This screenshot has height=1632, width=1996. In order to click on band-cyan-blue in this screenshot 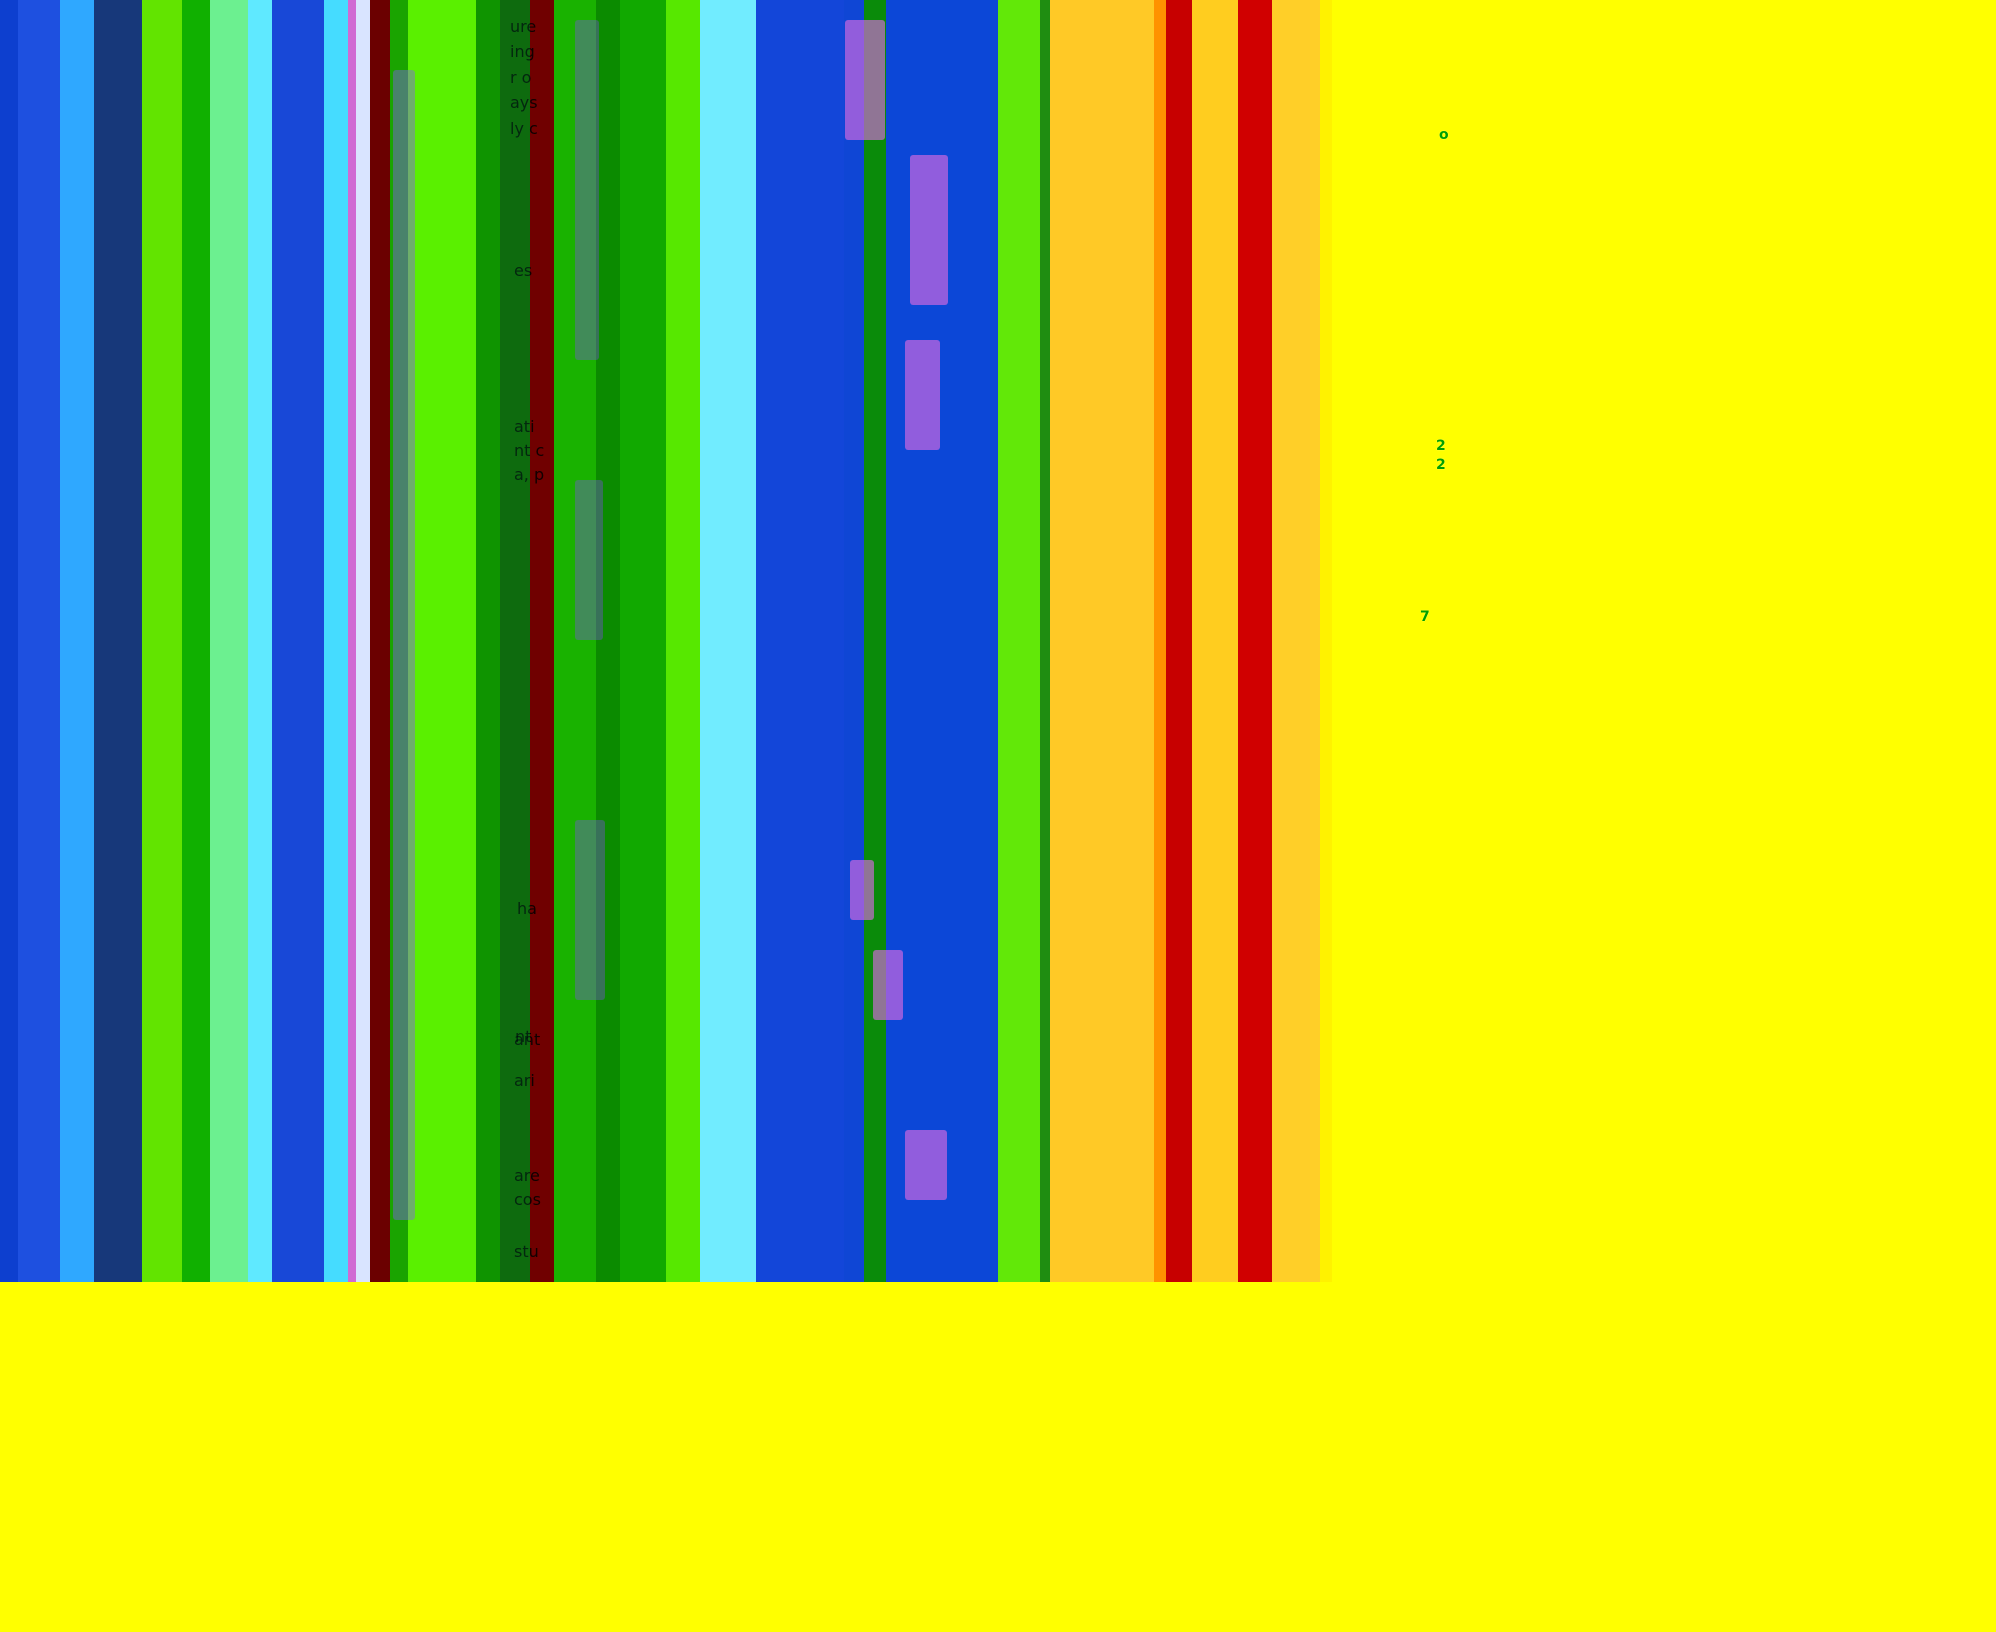, I will do `click(77, 641)`.